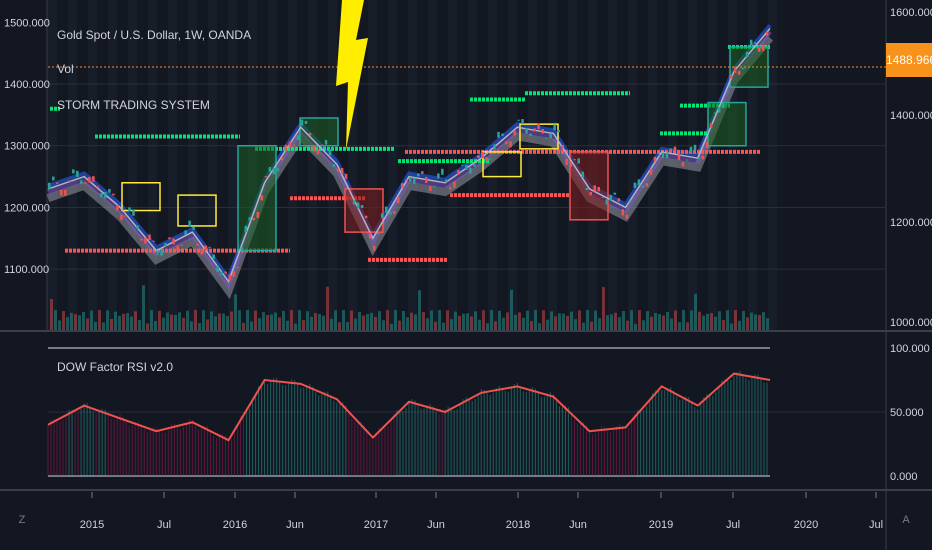  I want to click on current-price-tag: 1488.966, so click(909, 60).